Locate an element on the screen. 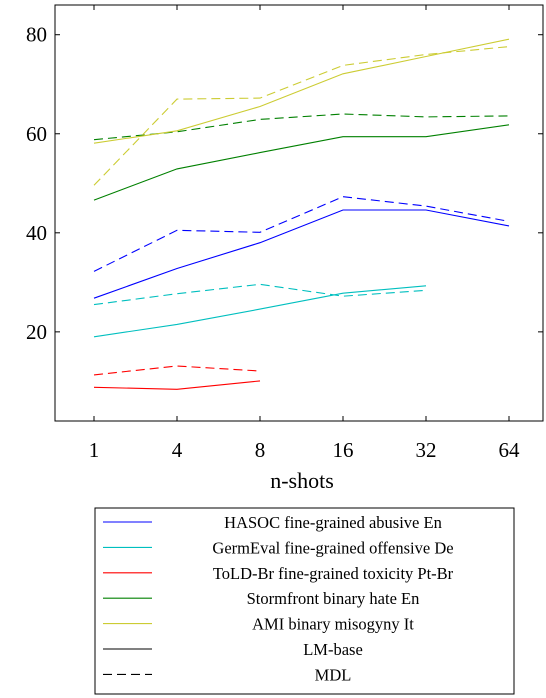  x-tick-label: 8 is located at coordinates (260, 450).